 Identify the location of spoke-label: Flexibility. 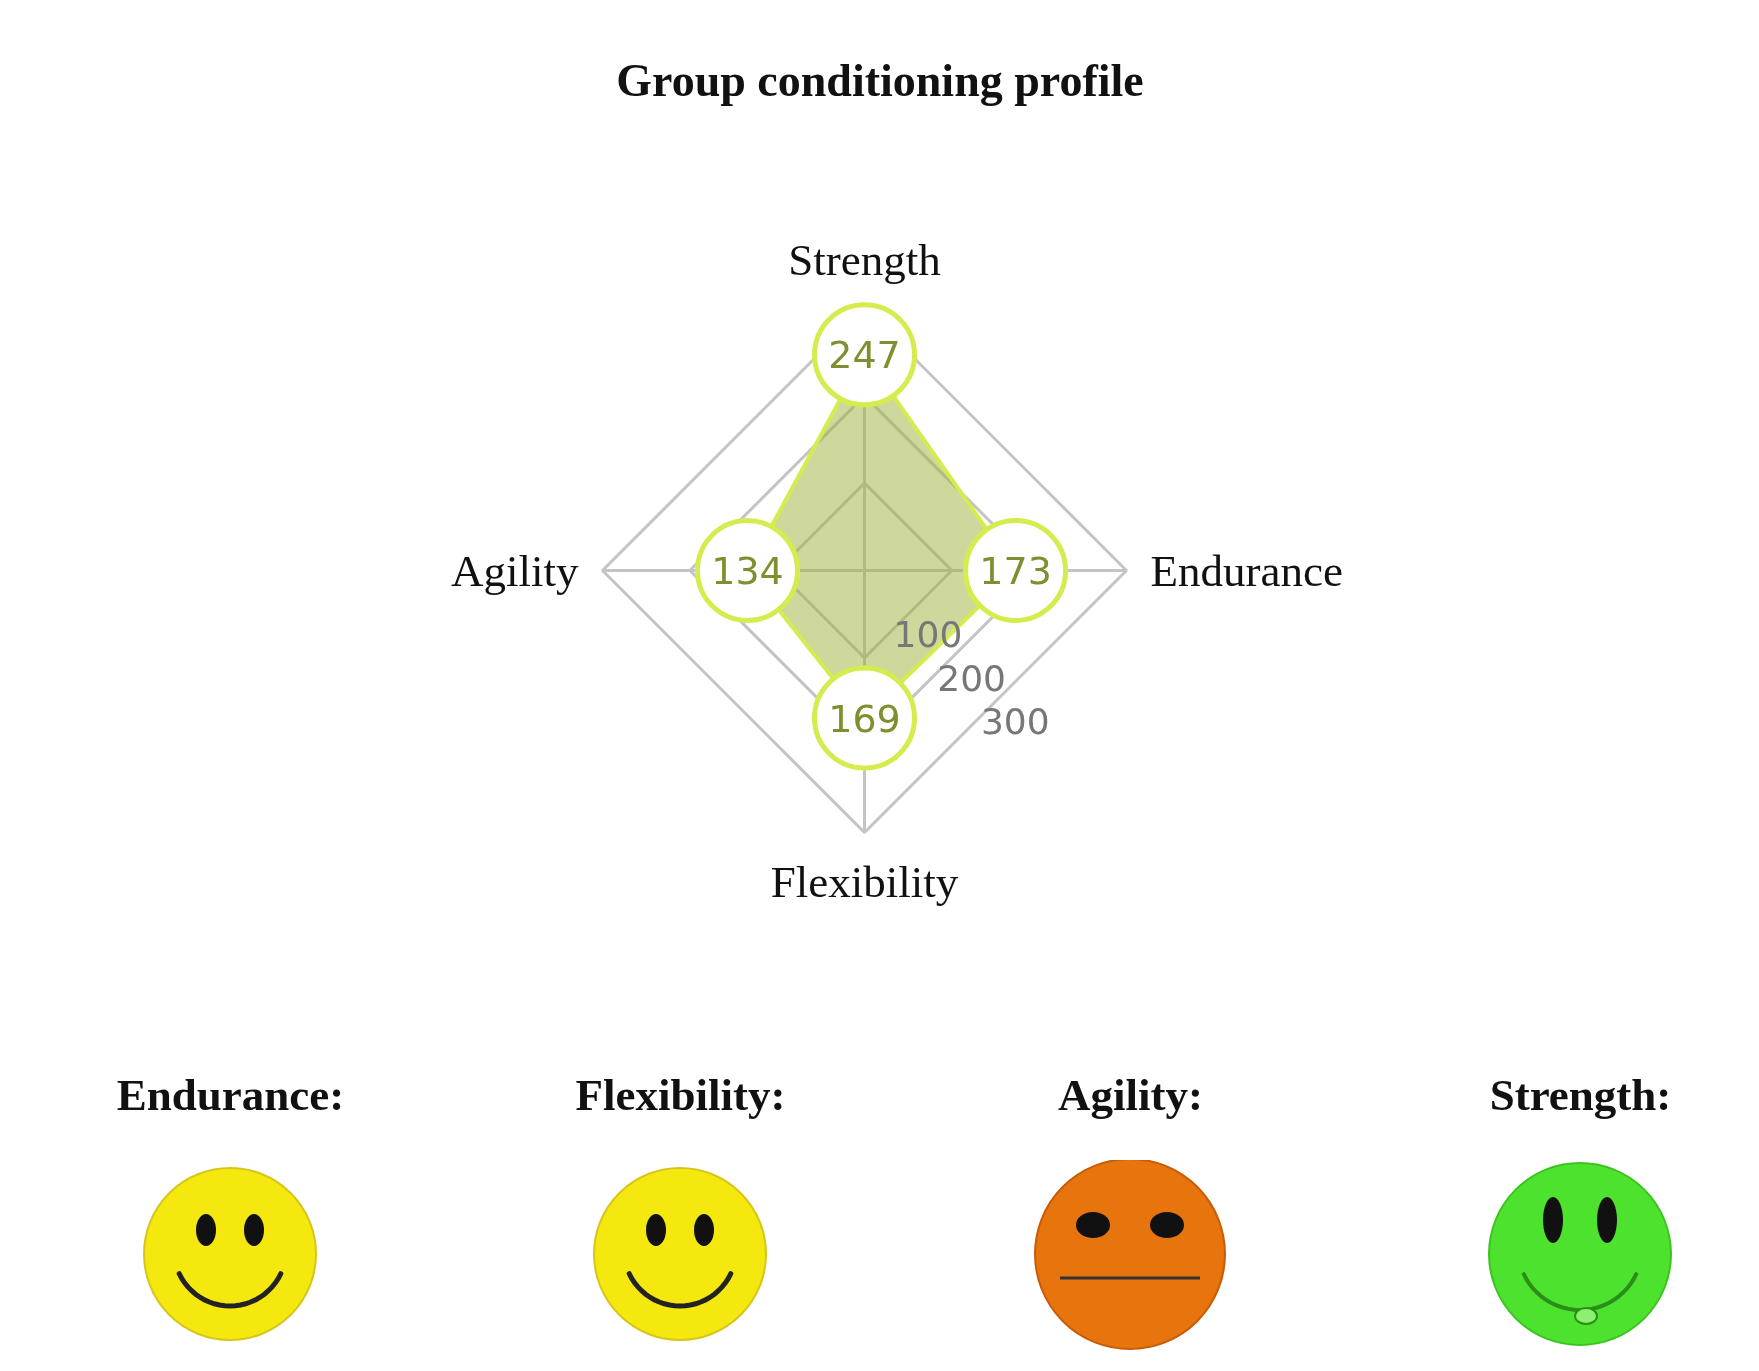
(864, 881).